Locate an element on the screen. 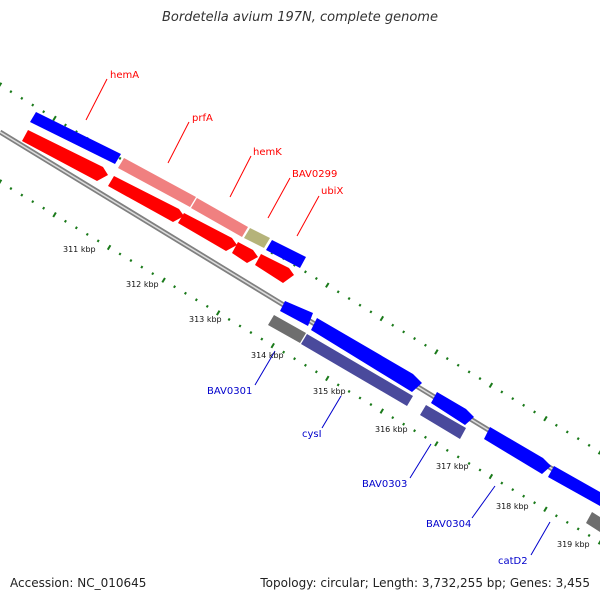 Image resolution: width=600 pixels, height=600 pixels. kbp-label-314: 314 kbp is located at coordinates (267, 355).